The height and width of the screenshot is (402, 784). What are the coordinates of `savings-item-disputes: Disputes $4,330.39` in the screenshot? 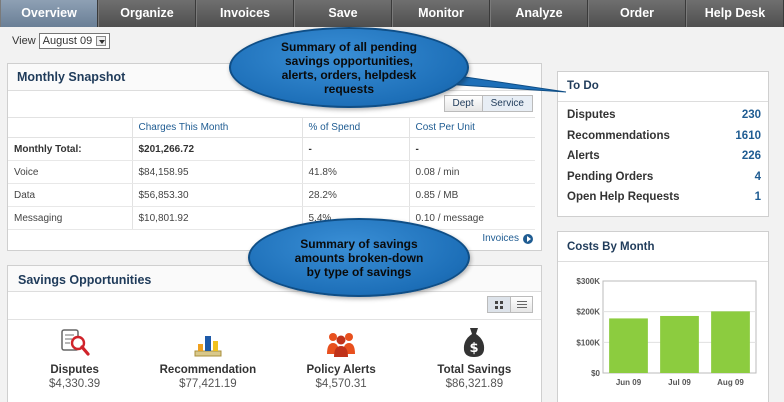 It's located at (74, 357).